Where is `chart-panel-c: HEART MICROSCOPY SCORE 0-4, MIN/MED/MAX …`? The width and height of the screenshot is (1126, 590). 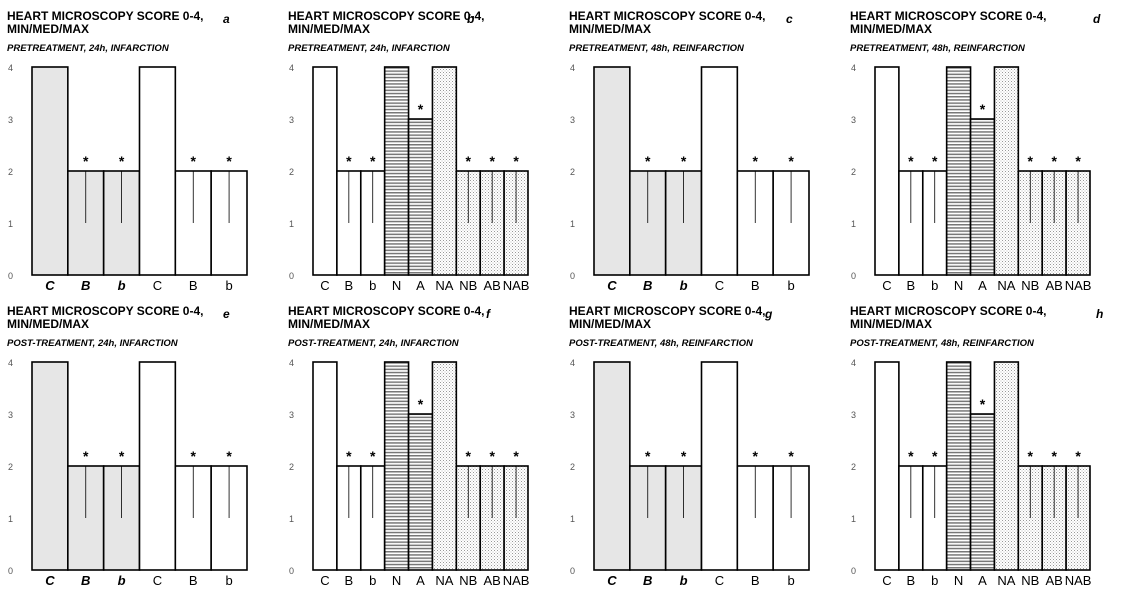 chart-panel-c: HEART MICROSCOPY SCORE 0-4, MIN/MED/MAX … is located at coordinates (702, 147).